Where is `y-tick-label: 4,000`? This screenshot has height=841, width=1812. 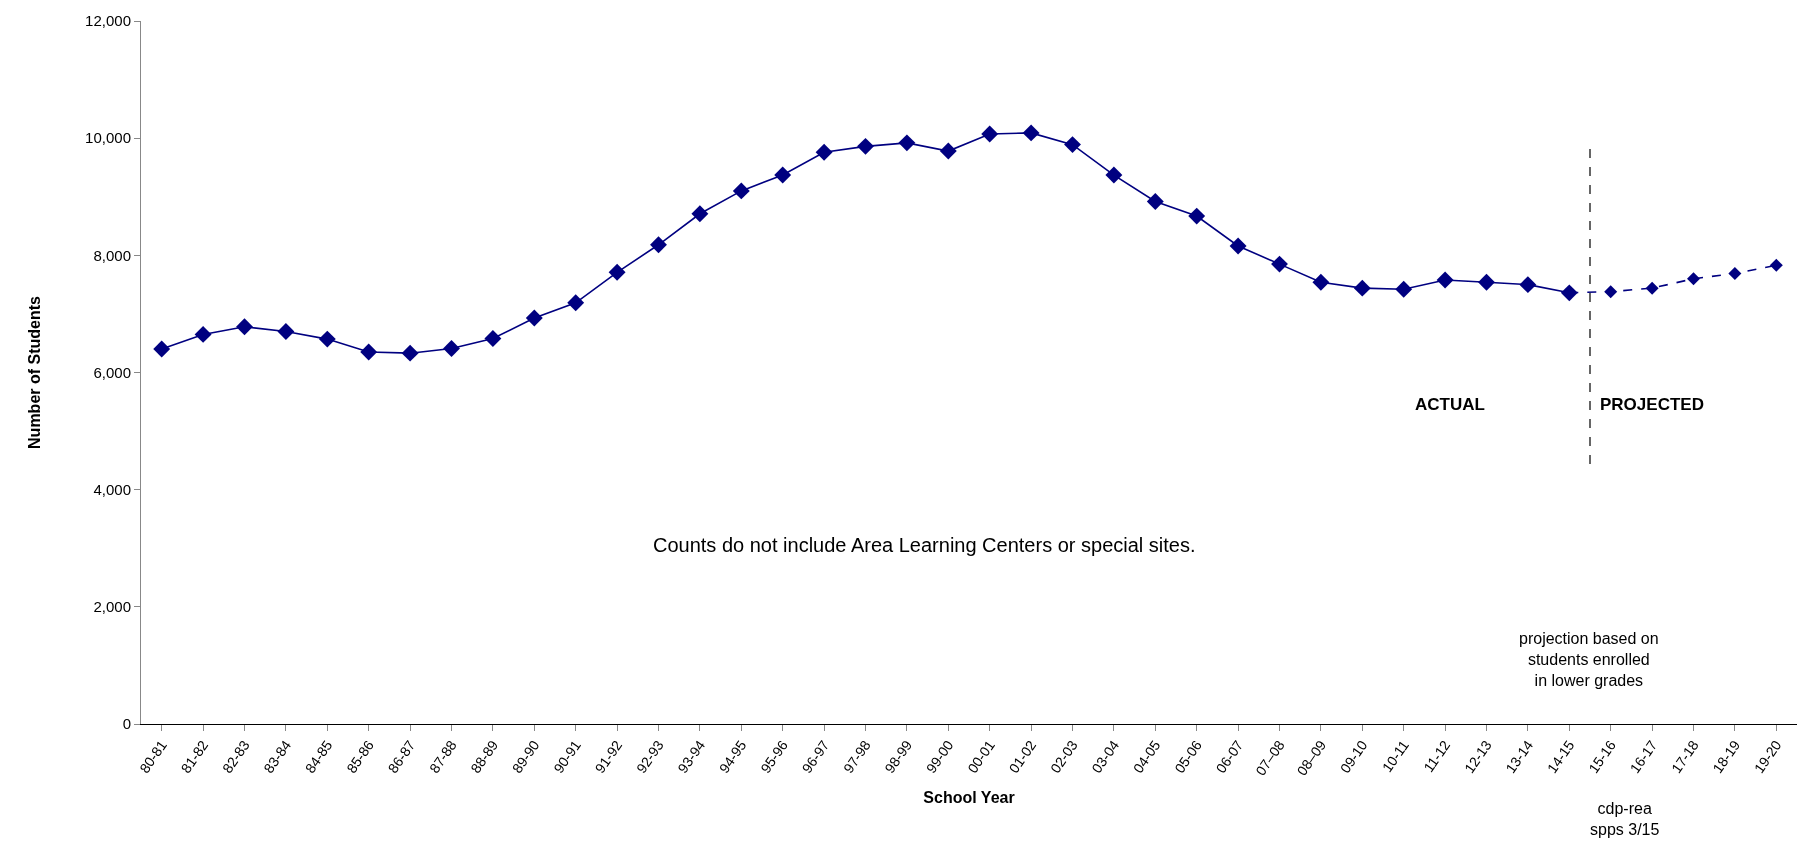
y-tick-label: 4,000 is located at coordinates (112, 489).